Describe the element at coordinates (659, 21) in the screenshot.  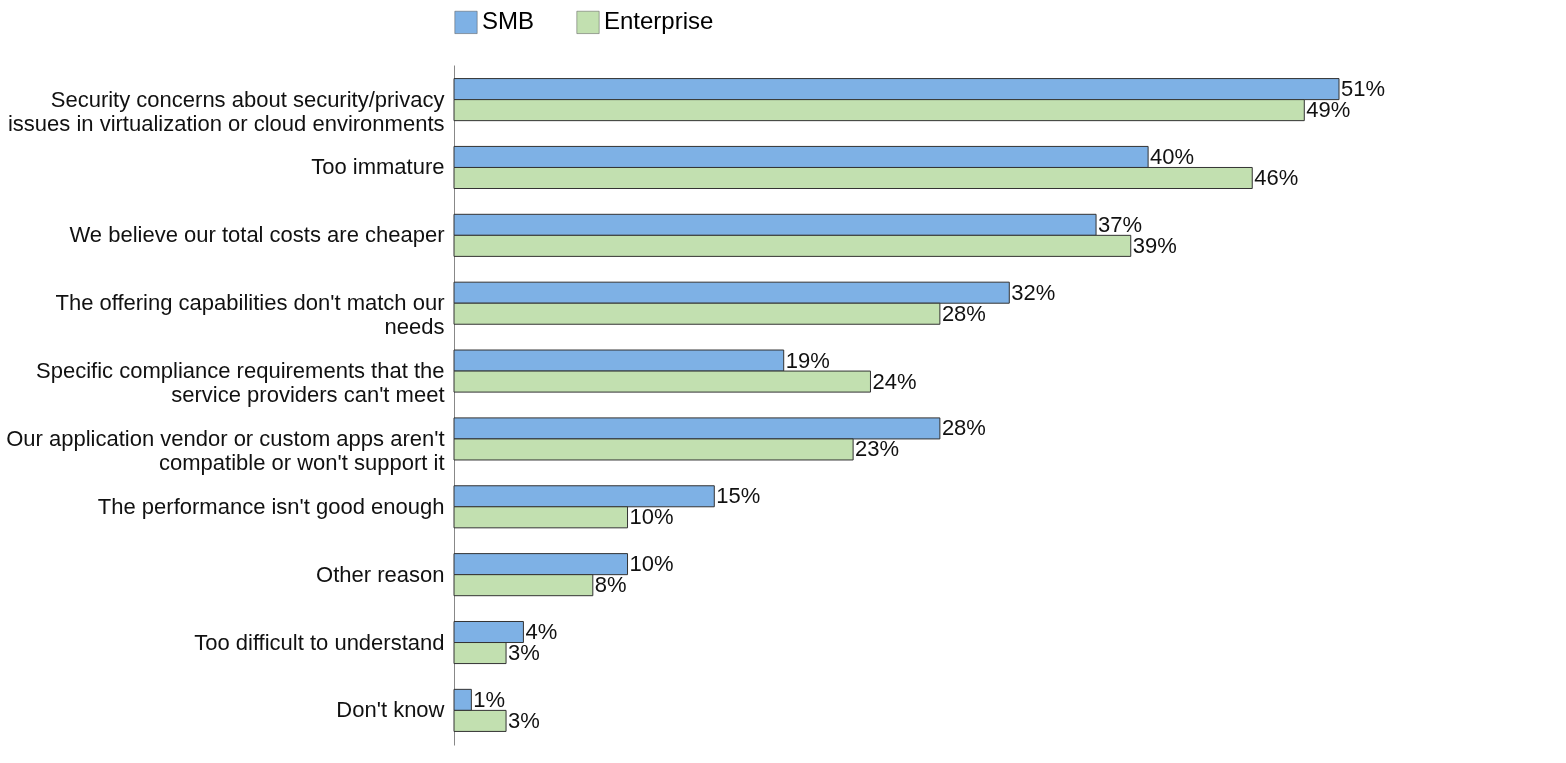
I see `legend-label: Enterprise` at that location.